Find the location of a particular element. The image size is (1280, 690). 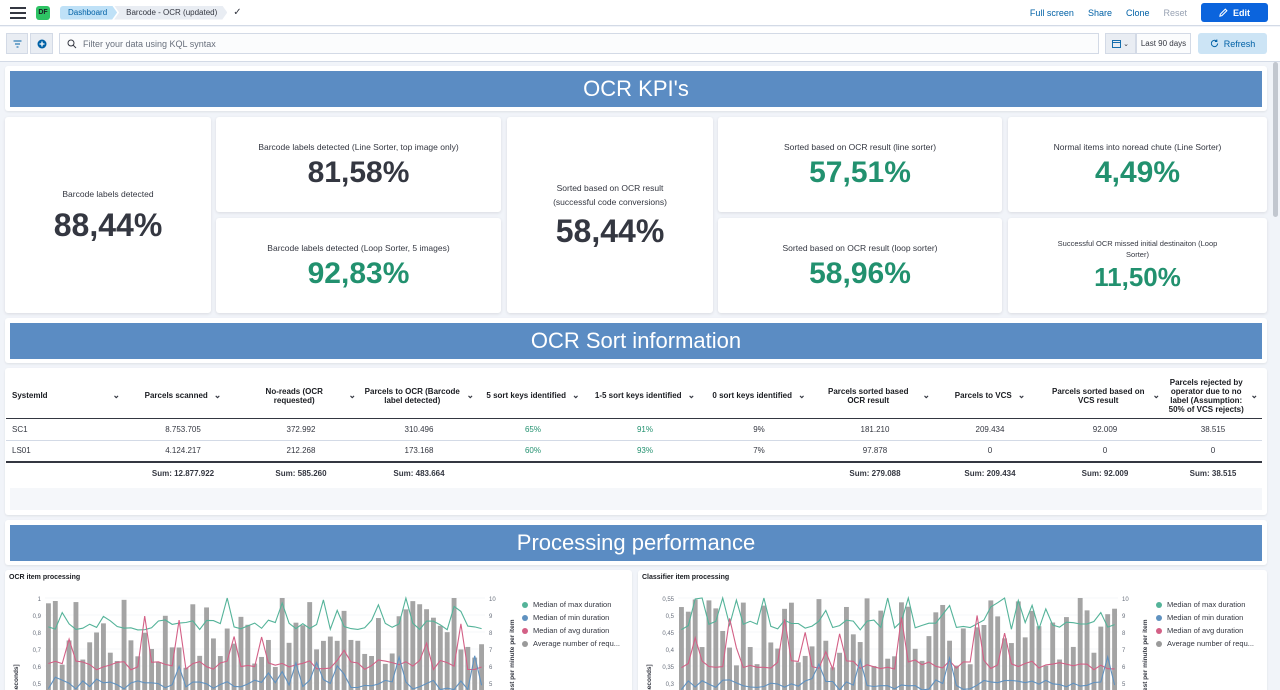

clone-link: Clone is located at coordinates (1137, 12).